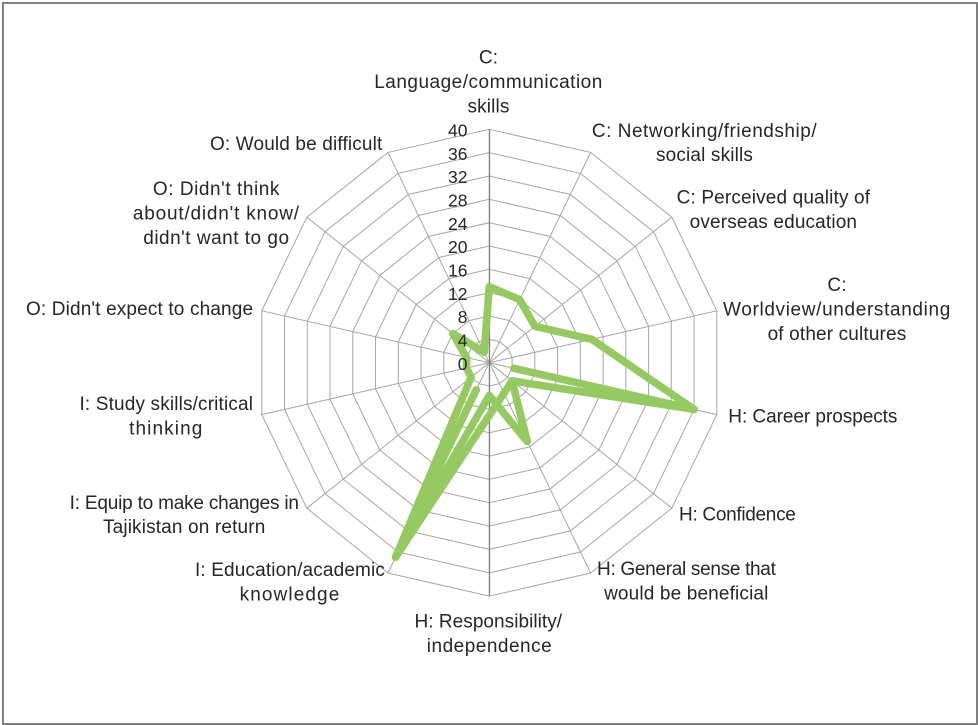 The width and height of the screenshot is (978, 725). Describe the element at coordinates (488, 621) in the screenshot. I see `svg-text: H: Responsibility/` at that location.